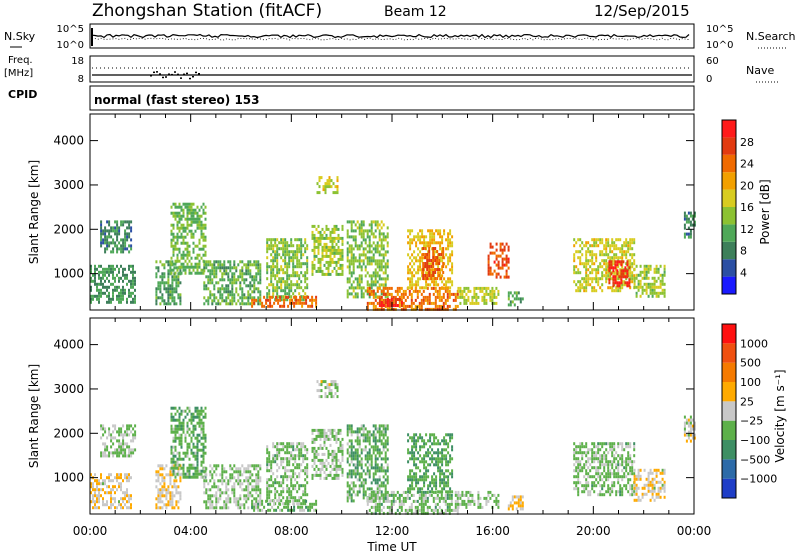 This screenshot has width=800, height=554. What do you see at coordinates (747, 207) in the screenshot?
I see `colorbar-tick-label: 16` at bounding box center [747, 207].